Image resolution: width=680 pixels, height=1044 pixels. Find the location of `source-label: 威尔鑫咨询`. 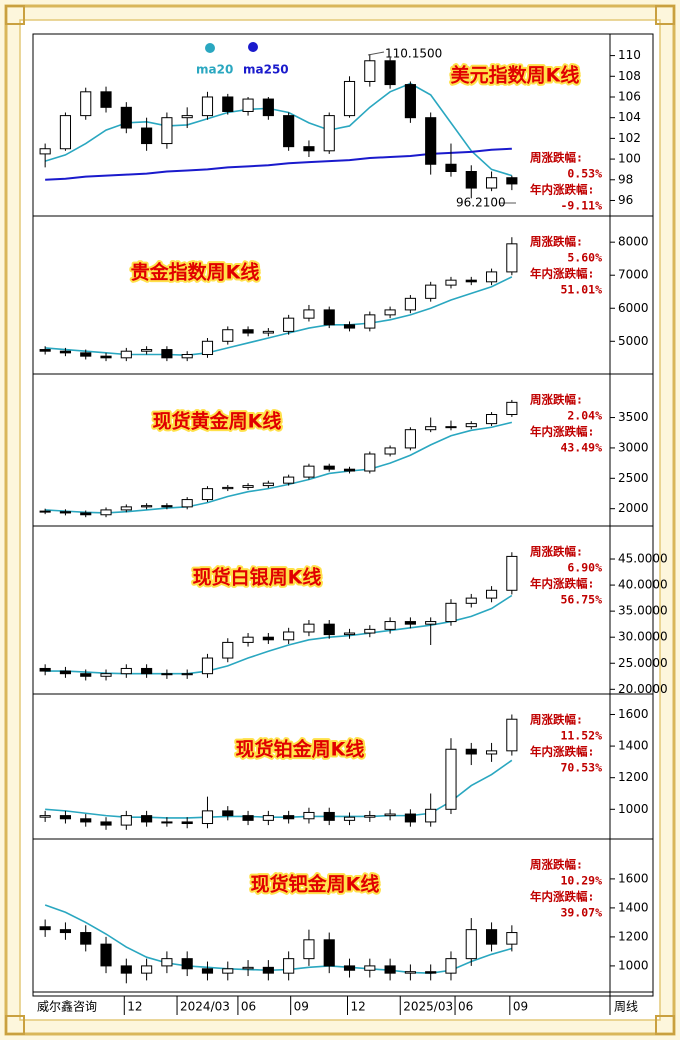

source-label: 威尔鑫咨询 is located at coordinates (67, 1006).